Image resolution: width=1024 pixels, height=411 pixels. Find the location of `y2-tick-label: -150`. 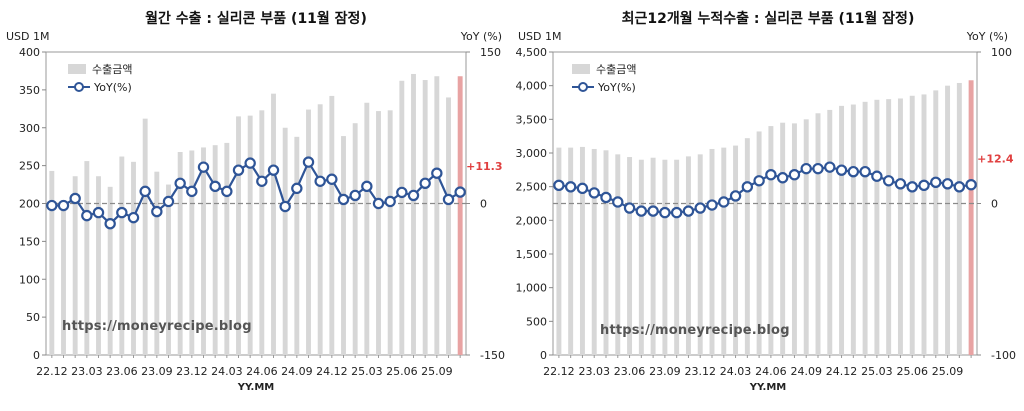

y2-tick-label: -150 is located at coordinates (492, 355).